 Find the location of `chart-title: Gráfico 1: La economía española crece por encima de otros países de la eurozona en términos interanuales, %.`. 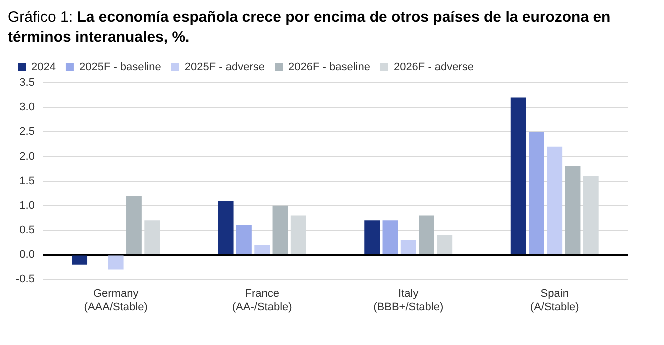

chart-title: Gráfico 1: La economía española crece por encima de otros países de la eurozona en términos interanuales, %. is located at coordinates (309, 27).